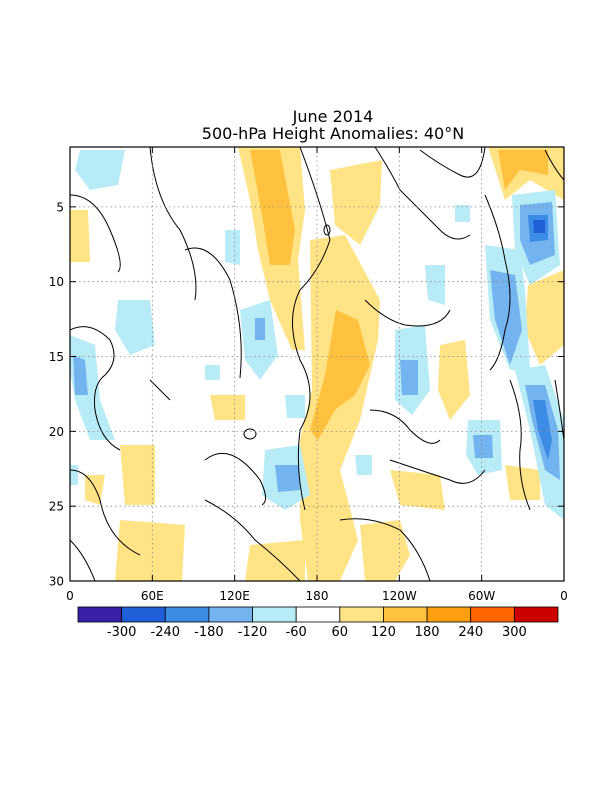 This screenshot has width=600, height=800. Describe the element at coordinates (56, 432) in the screenshot. I see `y-tick-label: 20` at that location.